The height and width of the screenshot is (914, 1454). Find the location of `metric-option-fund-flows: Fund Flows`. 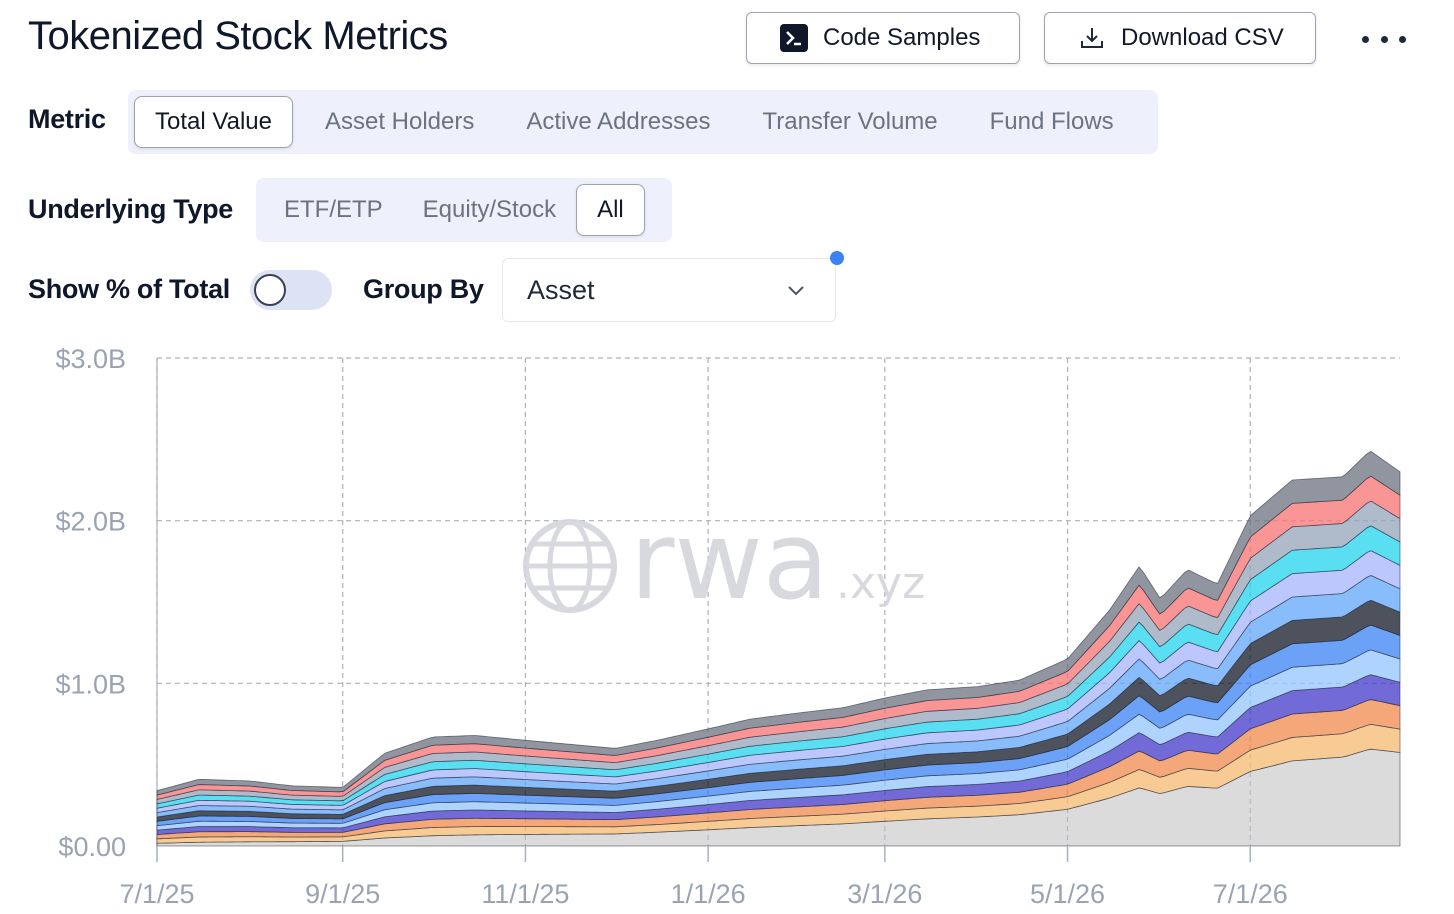

metric-option-fund-flows: Fund Flows is located at coordinates (1051, 121).